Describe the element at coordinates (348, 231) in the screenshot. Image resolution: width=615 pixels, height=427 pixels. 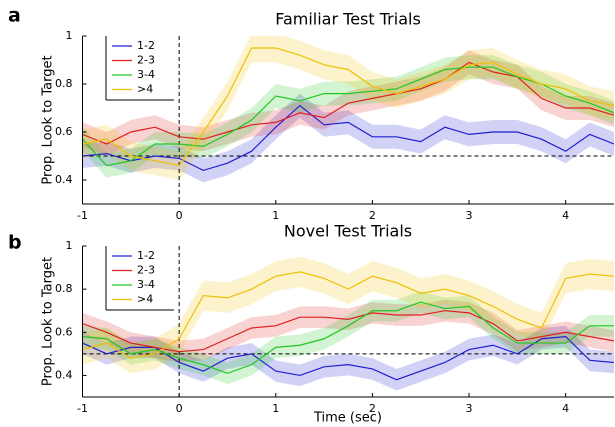
I see `chart-title: Novel Test Trials` at that location.